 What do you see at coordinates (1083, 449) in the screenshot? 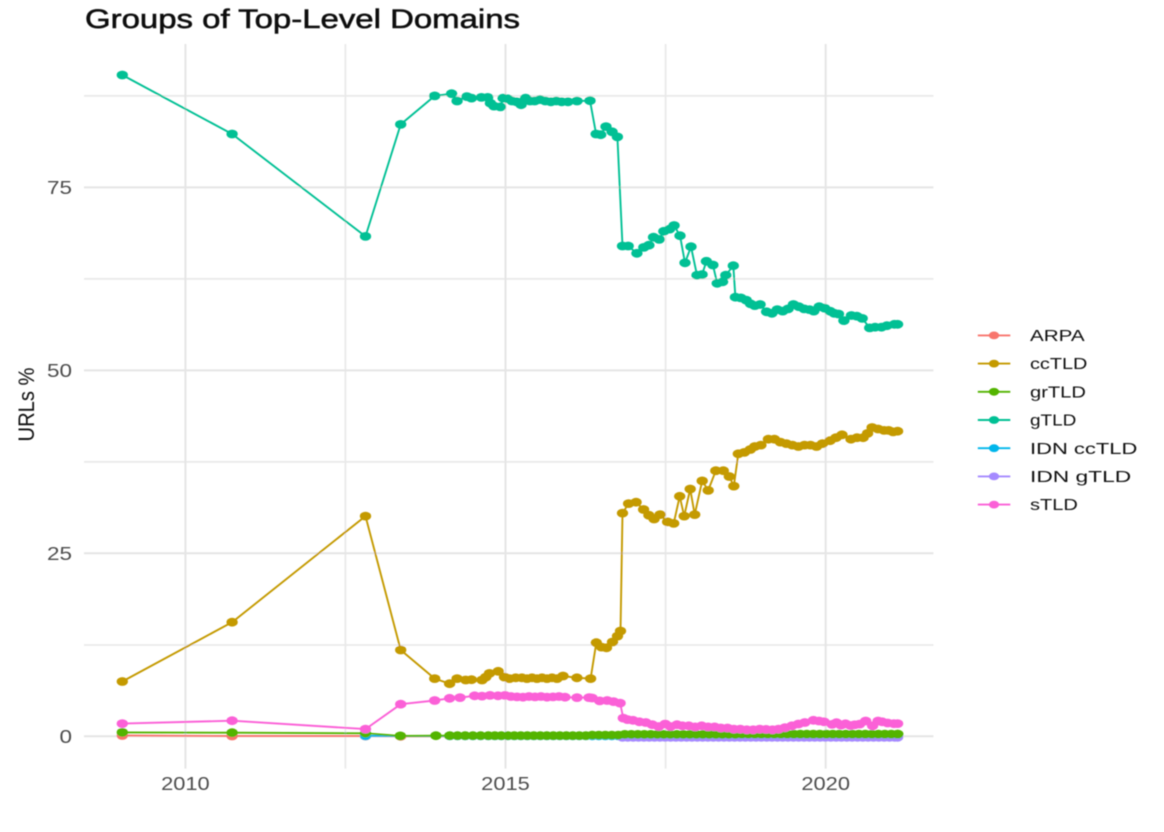
I see `svg-text: IDN ccTLD` at bounding box center [1083, 449].